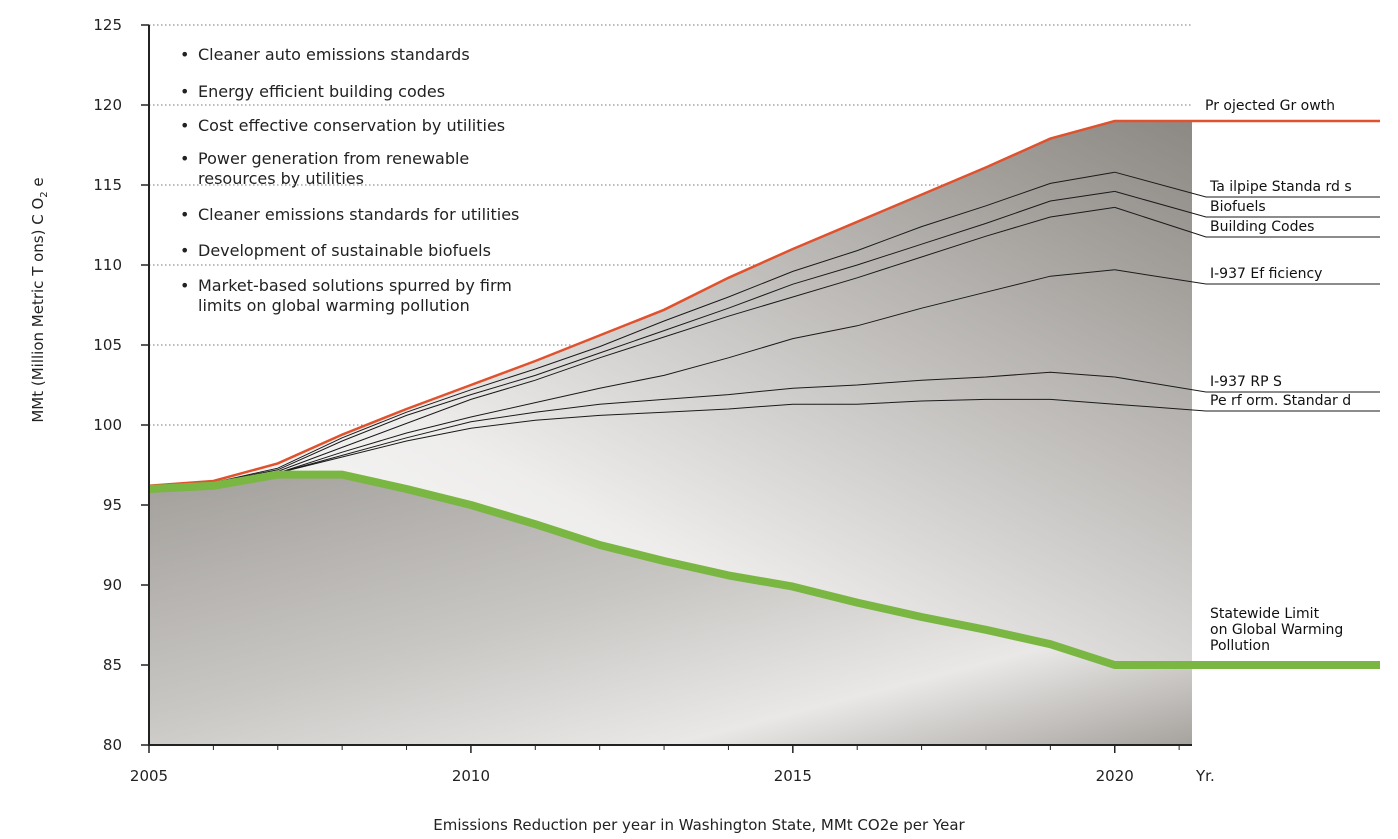 Image resolution: width=1398 pixels, height=839 pixels. Describe the element at coordinates (112, 505) in the screenshot. I see `y-tick-label-95: 95` at that location.